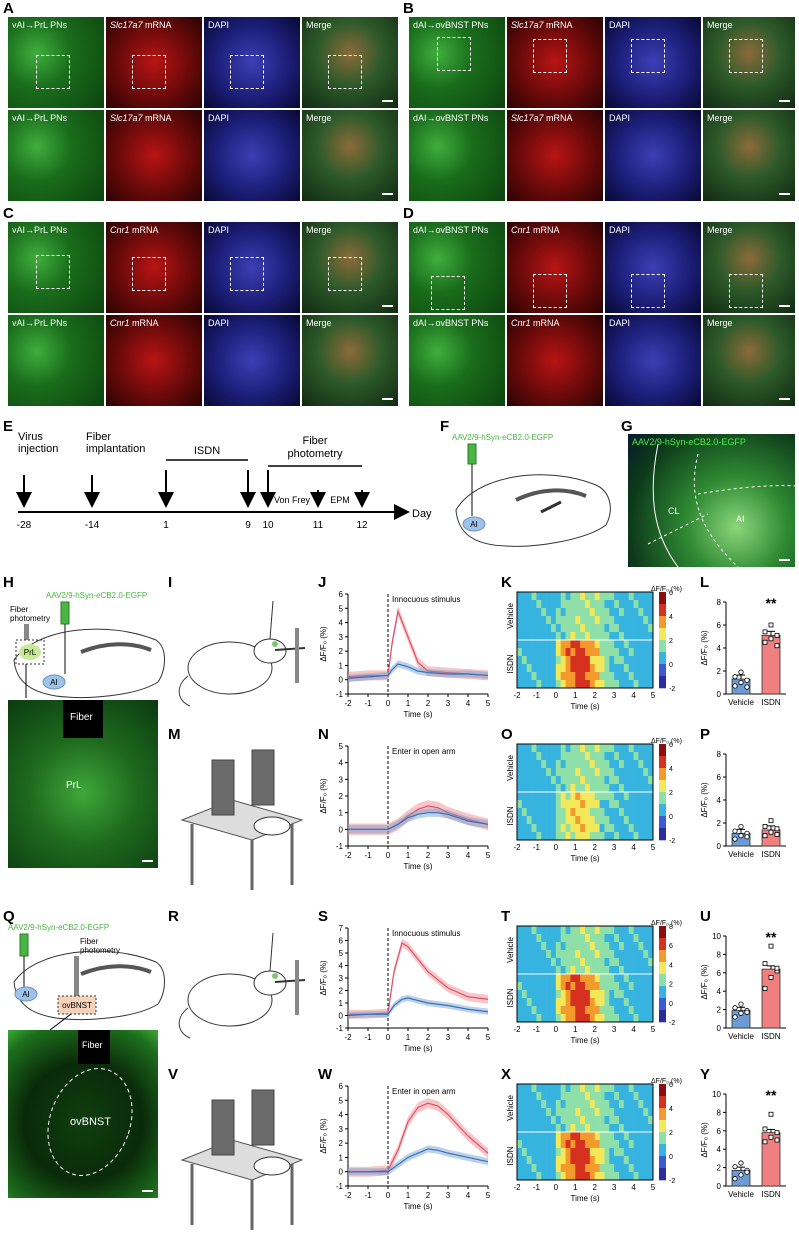  I want to click on x-tick-label: -2, so click(517, 1029).